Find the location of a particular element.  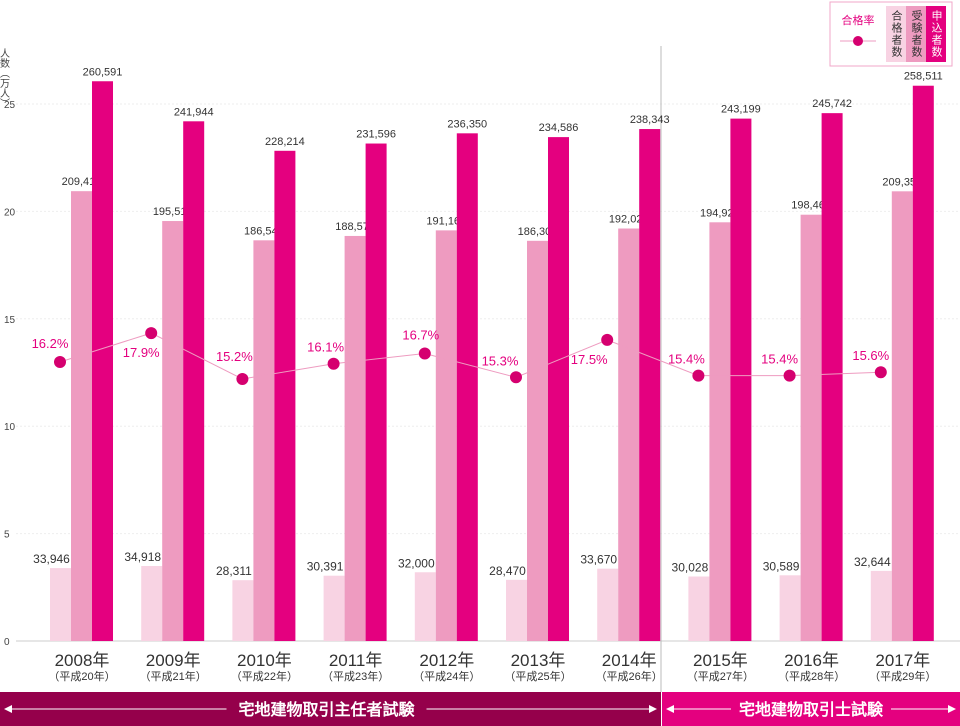

data-label: 238,343 is located at coordinates (650, 120).